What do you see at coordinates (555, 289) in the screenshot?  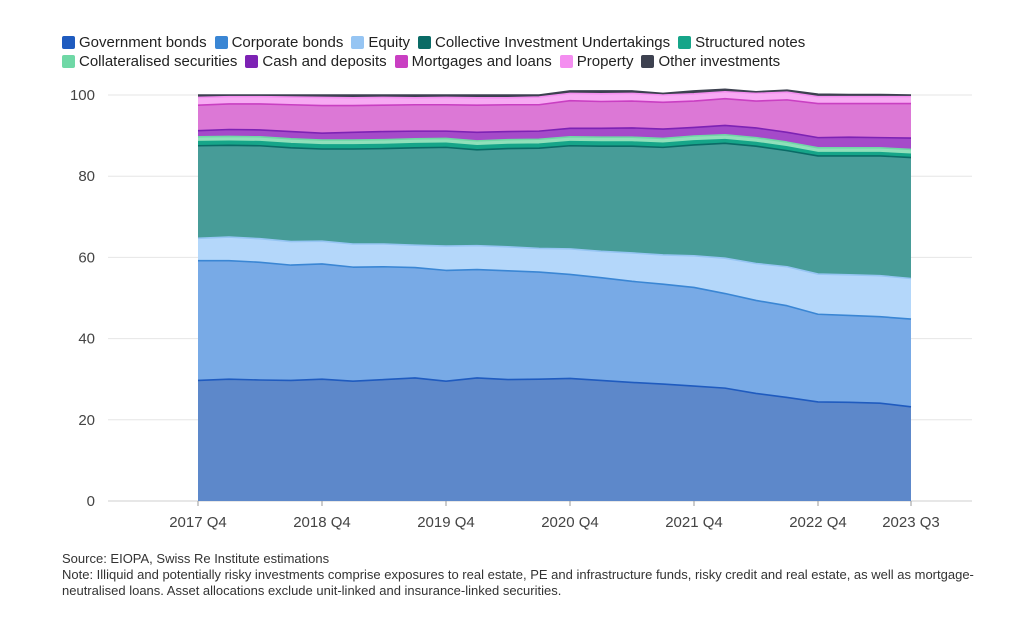 I see `line-corporate-bonds` at bounding box center [555, 289].